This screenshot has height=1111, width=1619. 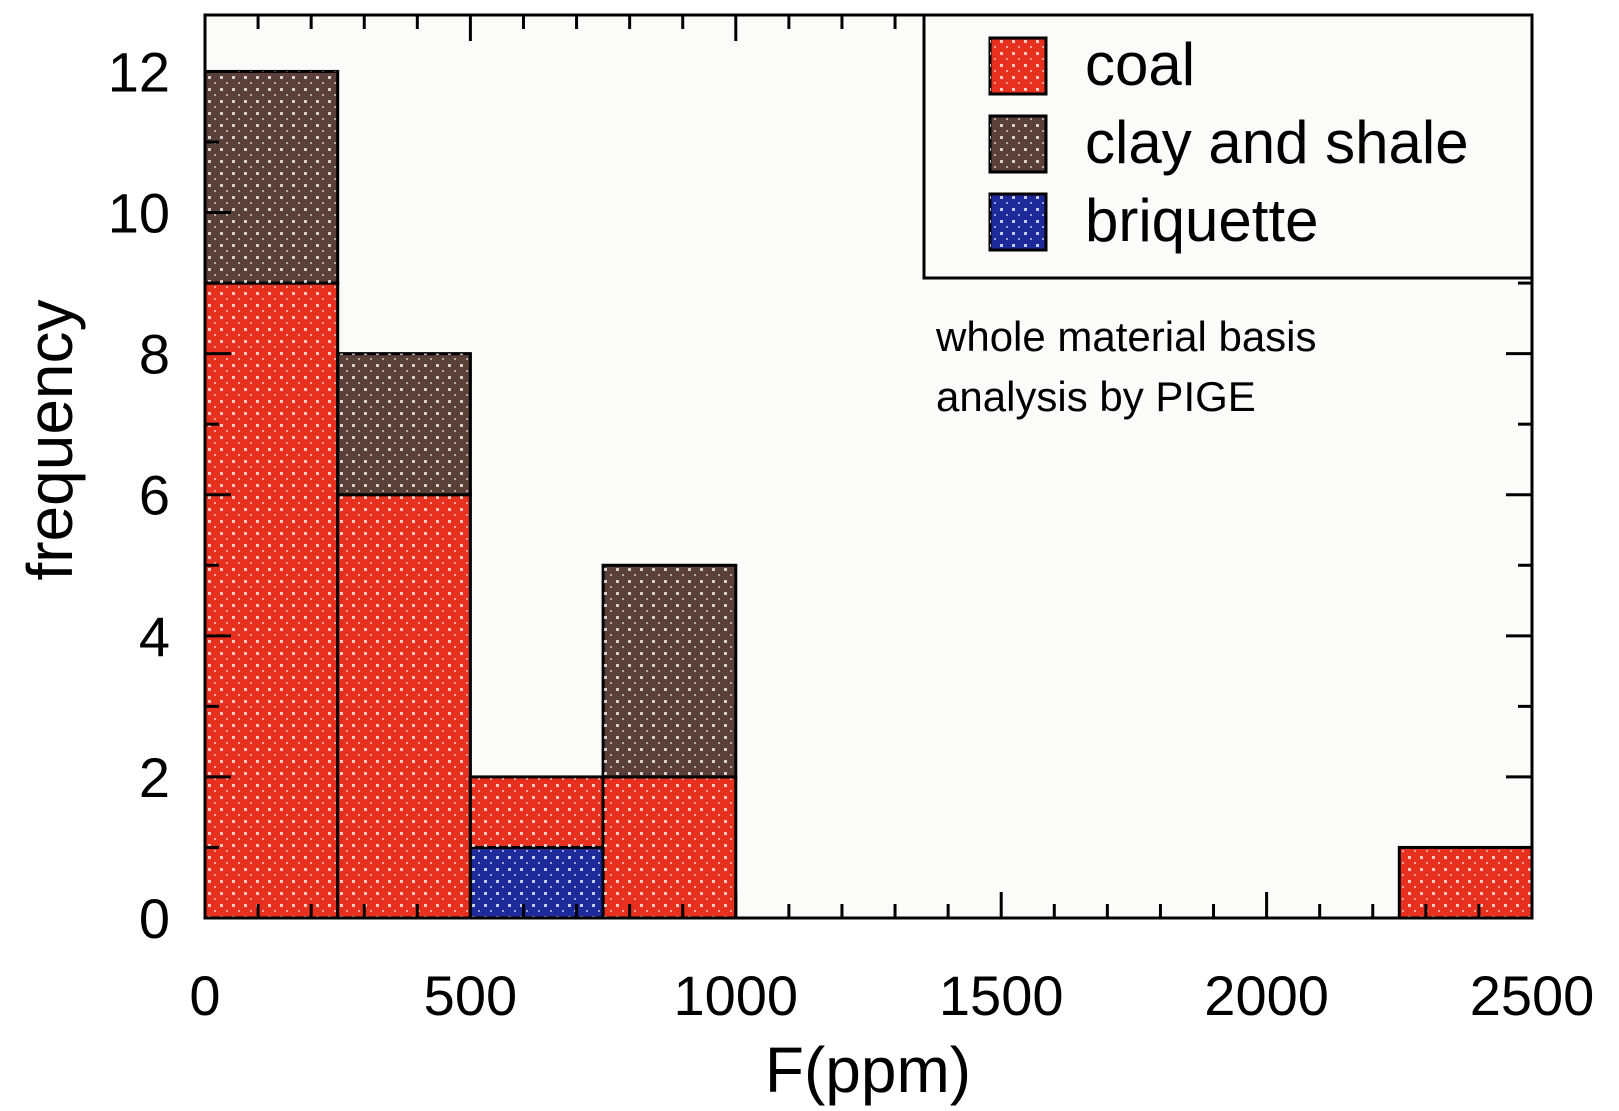 What do you see at coordinates (154, 918) in the screenshot?
I see `y-tick-label-0: 0` at bounding box center [154, 918].